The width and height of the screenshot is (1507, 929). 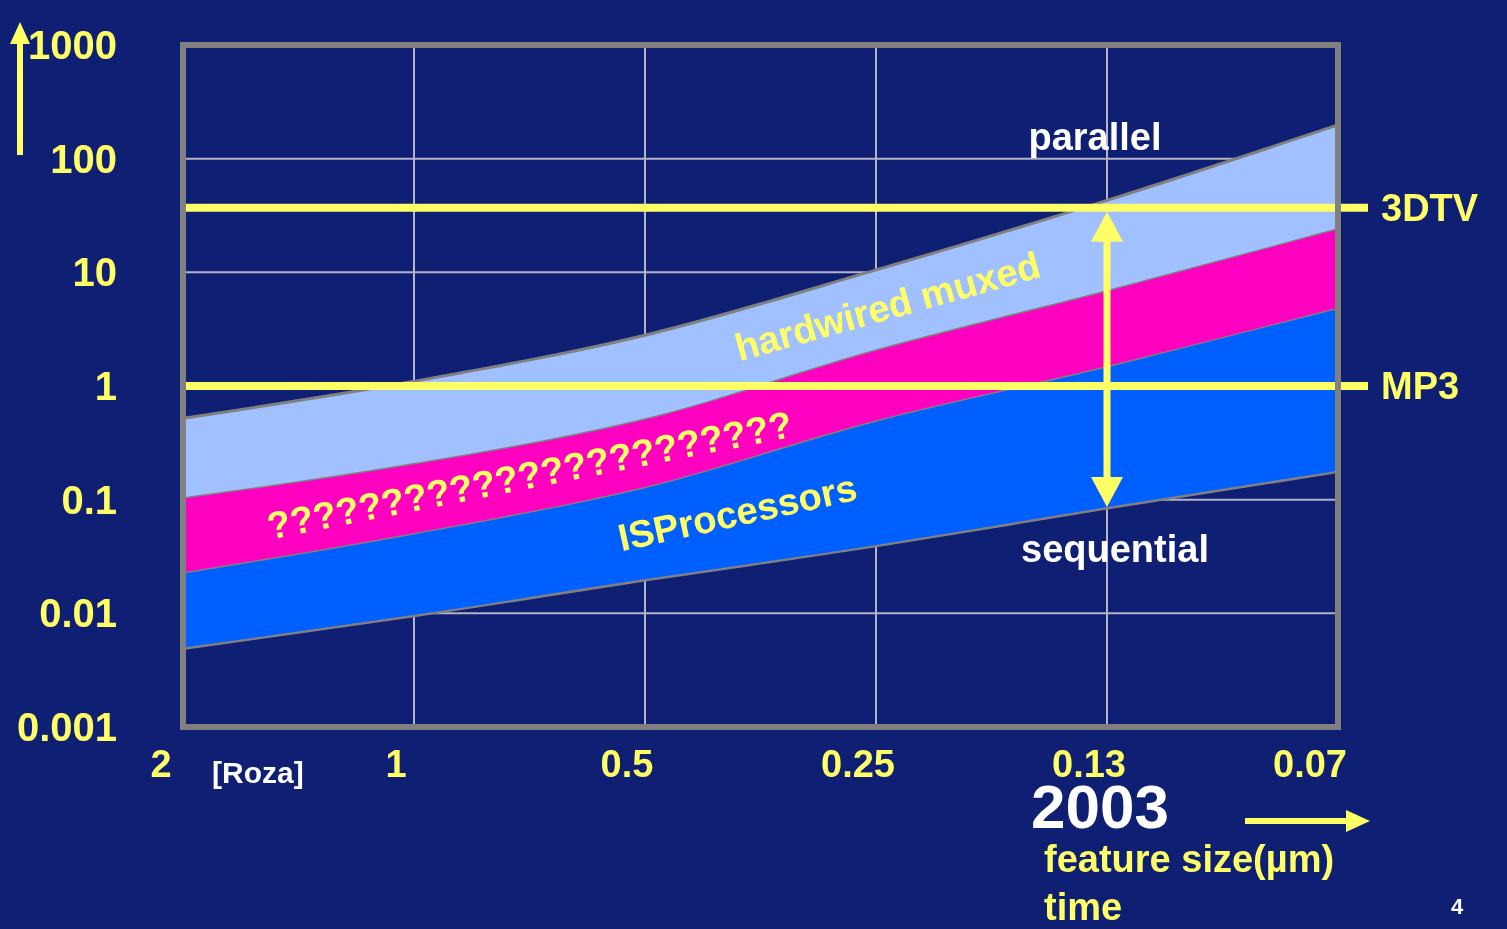 I want to click on y-tick-label: 0.001, so click(x=66, y=727).